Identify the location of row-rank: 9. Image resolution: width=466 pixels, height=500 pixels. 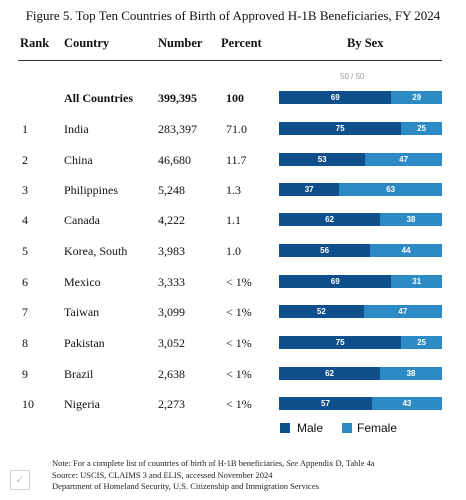
(25, 374).